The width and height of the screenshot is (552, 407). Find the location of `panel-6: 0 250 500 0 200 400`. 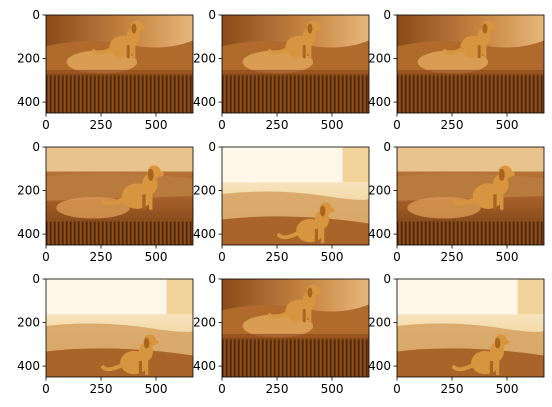

panel-6: 0 250 500 0 200 400 is located at coordinates (456, 202).